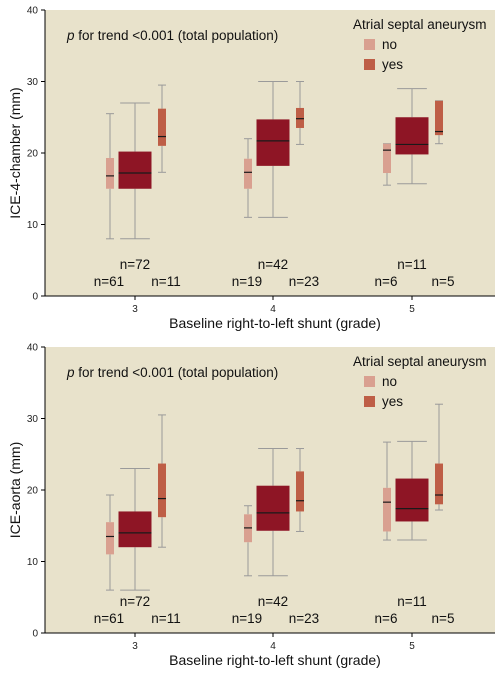 This screenshot has height=673, width=502. What do you see at coordinates (15, 490) in the screenshot?
I see `y-axis-title: ICE-aorta (mm)` at bounding box center [15, 490].